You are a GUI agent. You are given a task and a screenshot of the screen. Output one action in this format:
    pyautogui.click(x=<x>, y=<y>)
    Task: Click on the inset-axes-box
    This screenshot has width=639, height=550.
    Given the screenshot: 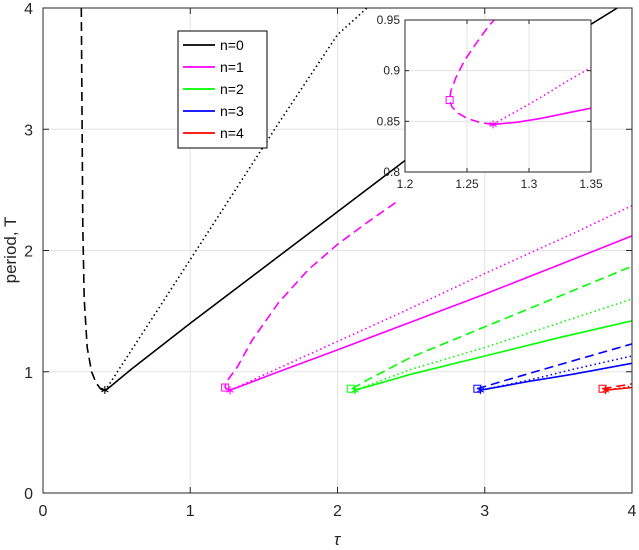 What is the action you would take?
    pyautogui.click(x=498, y=96)
    